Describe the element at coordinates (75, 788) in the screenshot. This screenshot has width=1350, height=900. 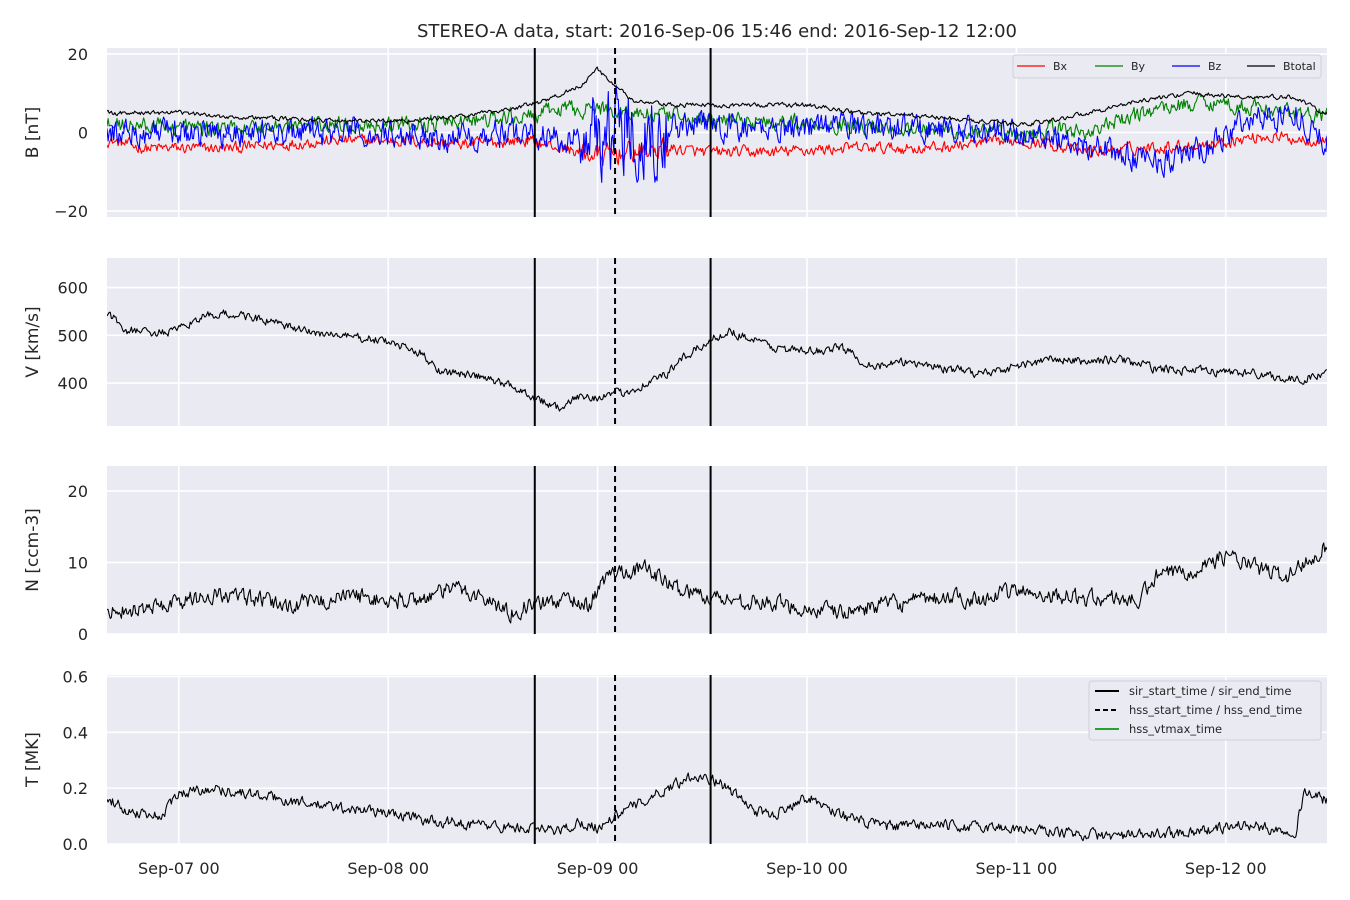
I see `y-tick-label: 0.2` at that location.